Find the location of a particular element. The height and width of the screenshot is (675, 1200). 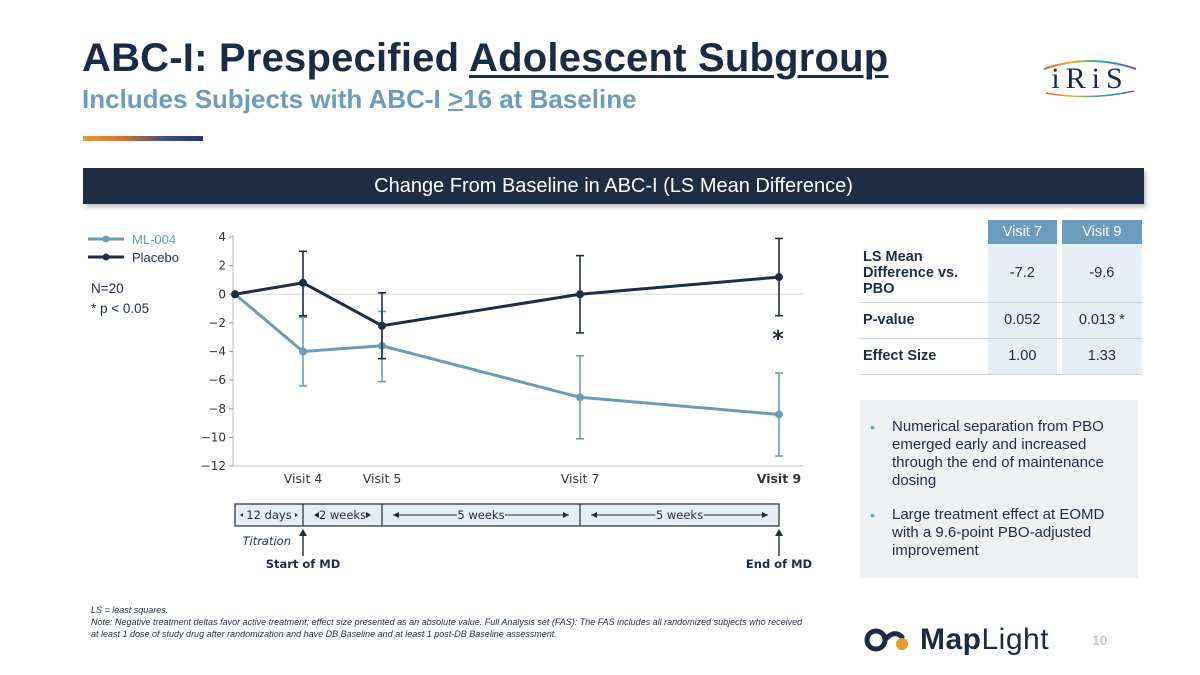

maplight-wordmark: MapLight is located at coordinates (985, 639).